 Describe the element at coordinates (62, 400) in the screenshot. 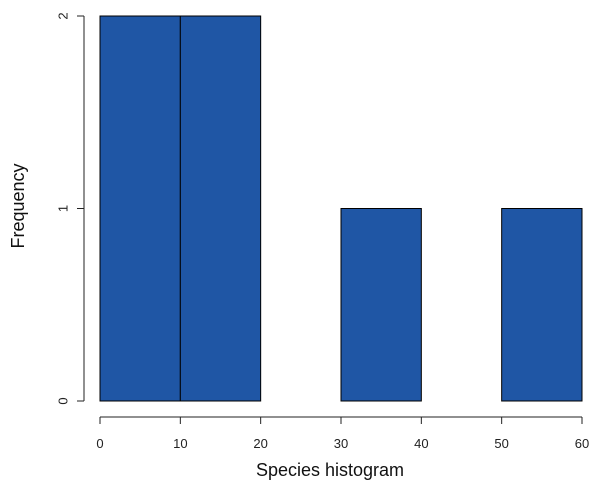

I see `y-tick-label: 0` at that location.